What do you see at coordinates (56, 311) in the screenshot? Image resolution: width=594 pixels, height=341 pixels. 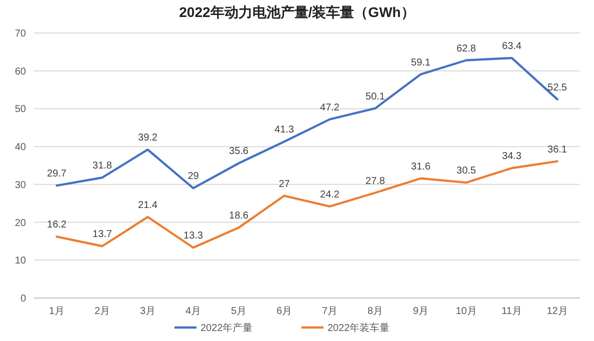 I see `x-tick-label: 1月` at bounding box center [56, 311].